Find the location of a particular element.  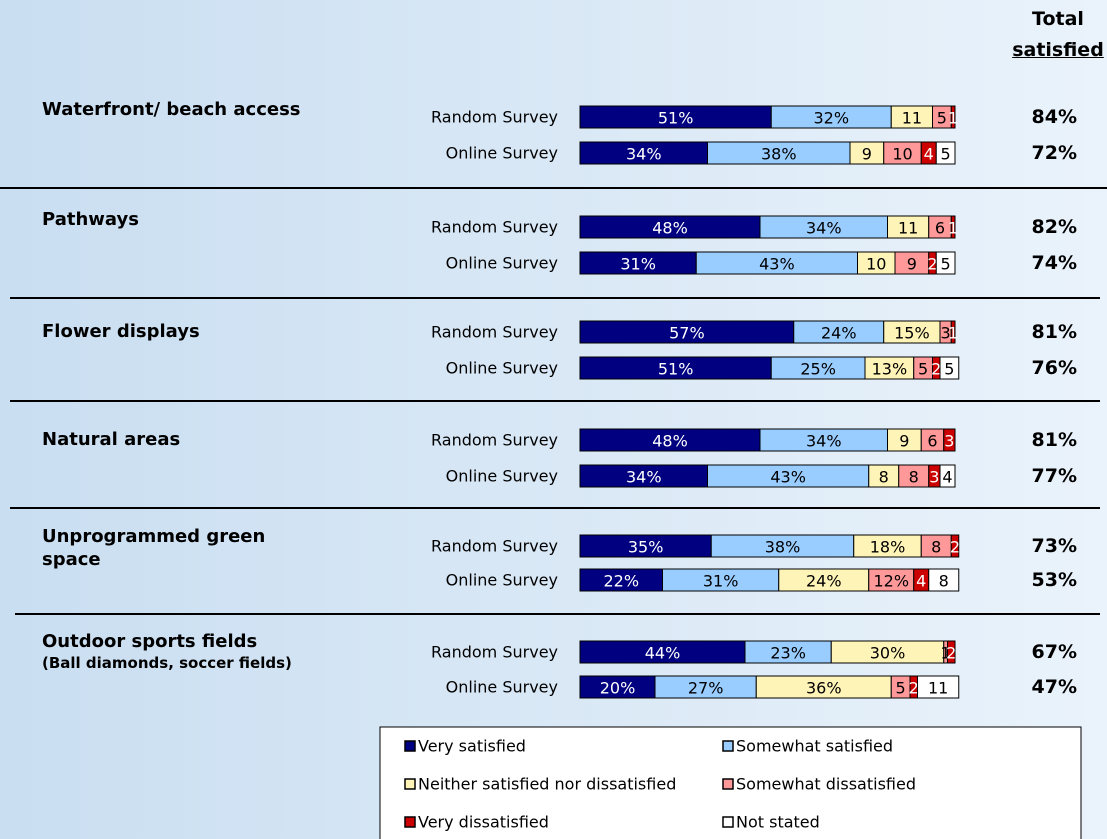

total-value: 47% is located at coordinates (1054, 687).